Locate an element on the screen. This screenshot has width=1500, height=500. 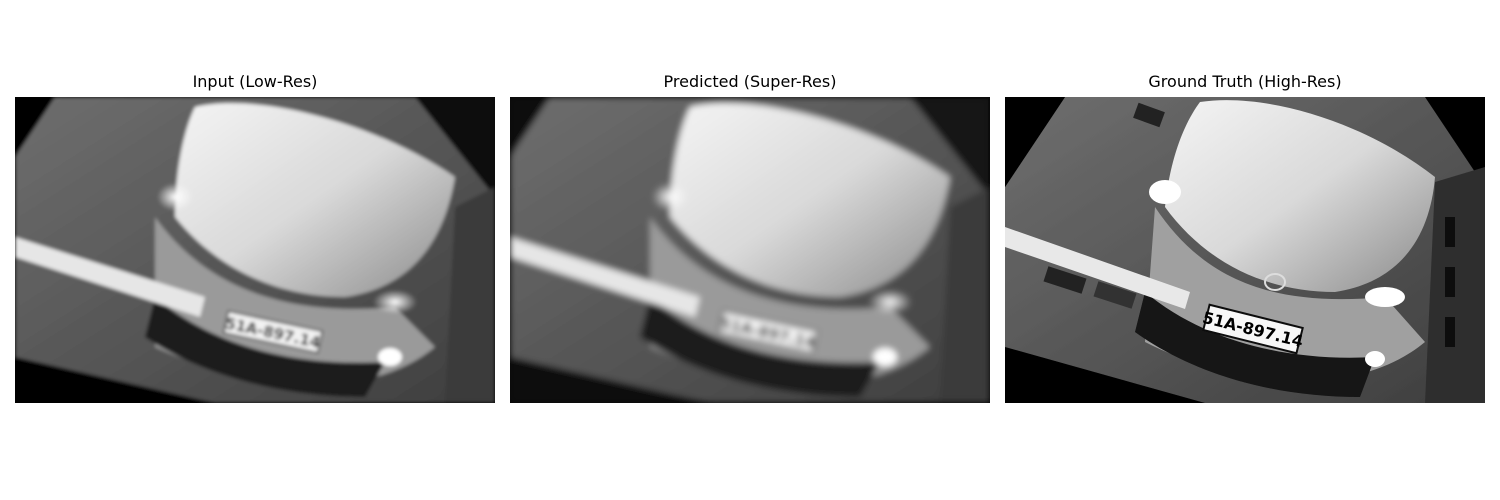
panel-title: Ground Truth (High-Res) is located at coordinates (1245, 81).